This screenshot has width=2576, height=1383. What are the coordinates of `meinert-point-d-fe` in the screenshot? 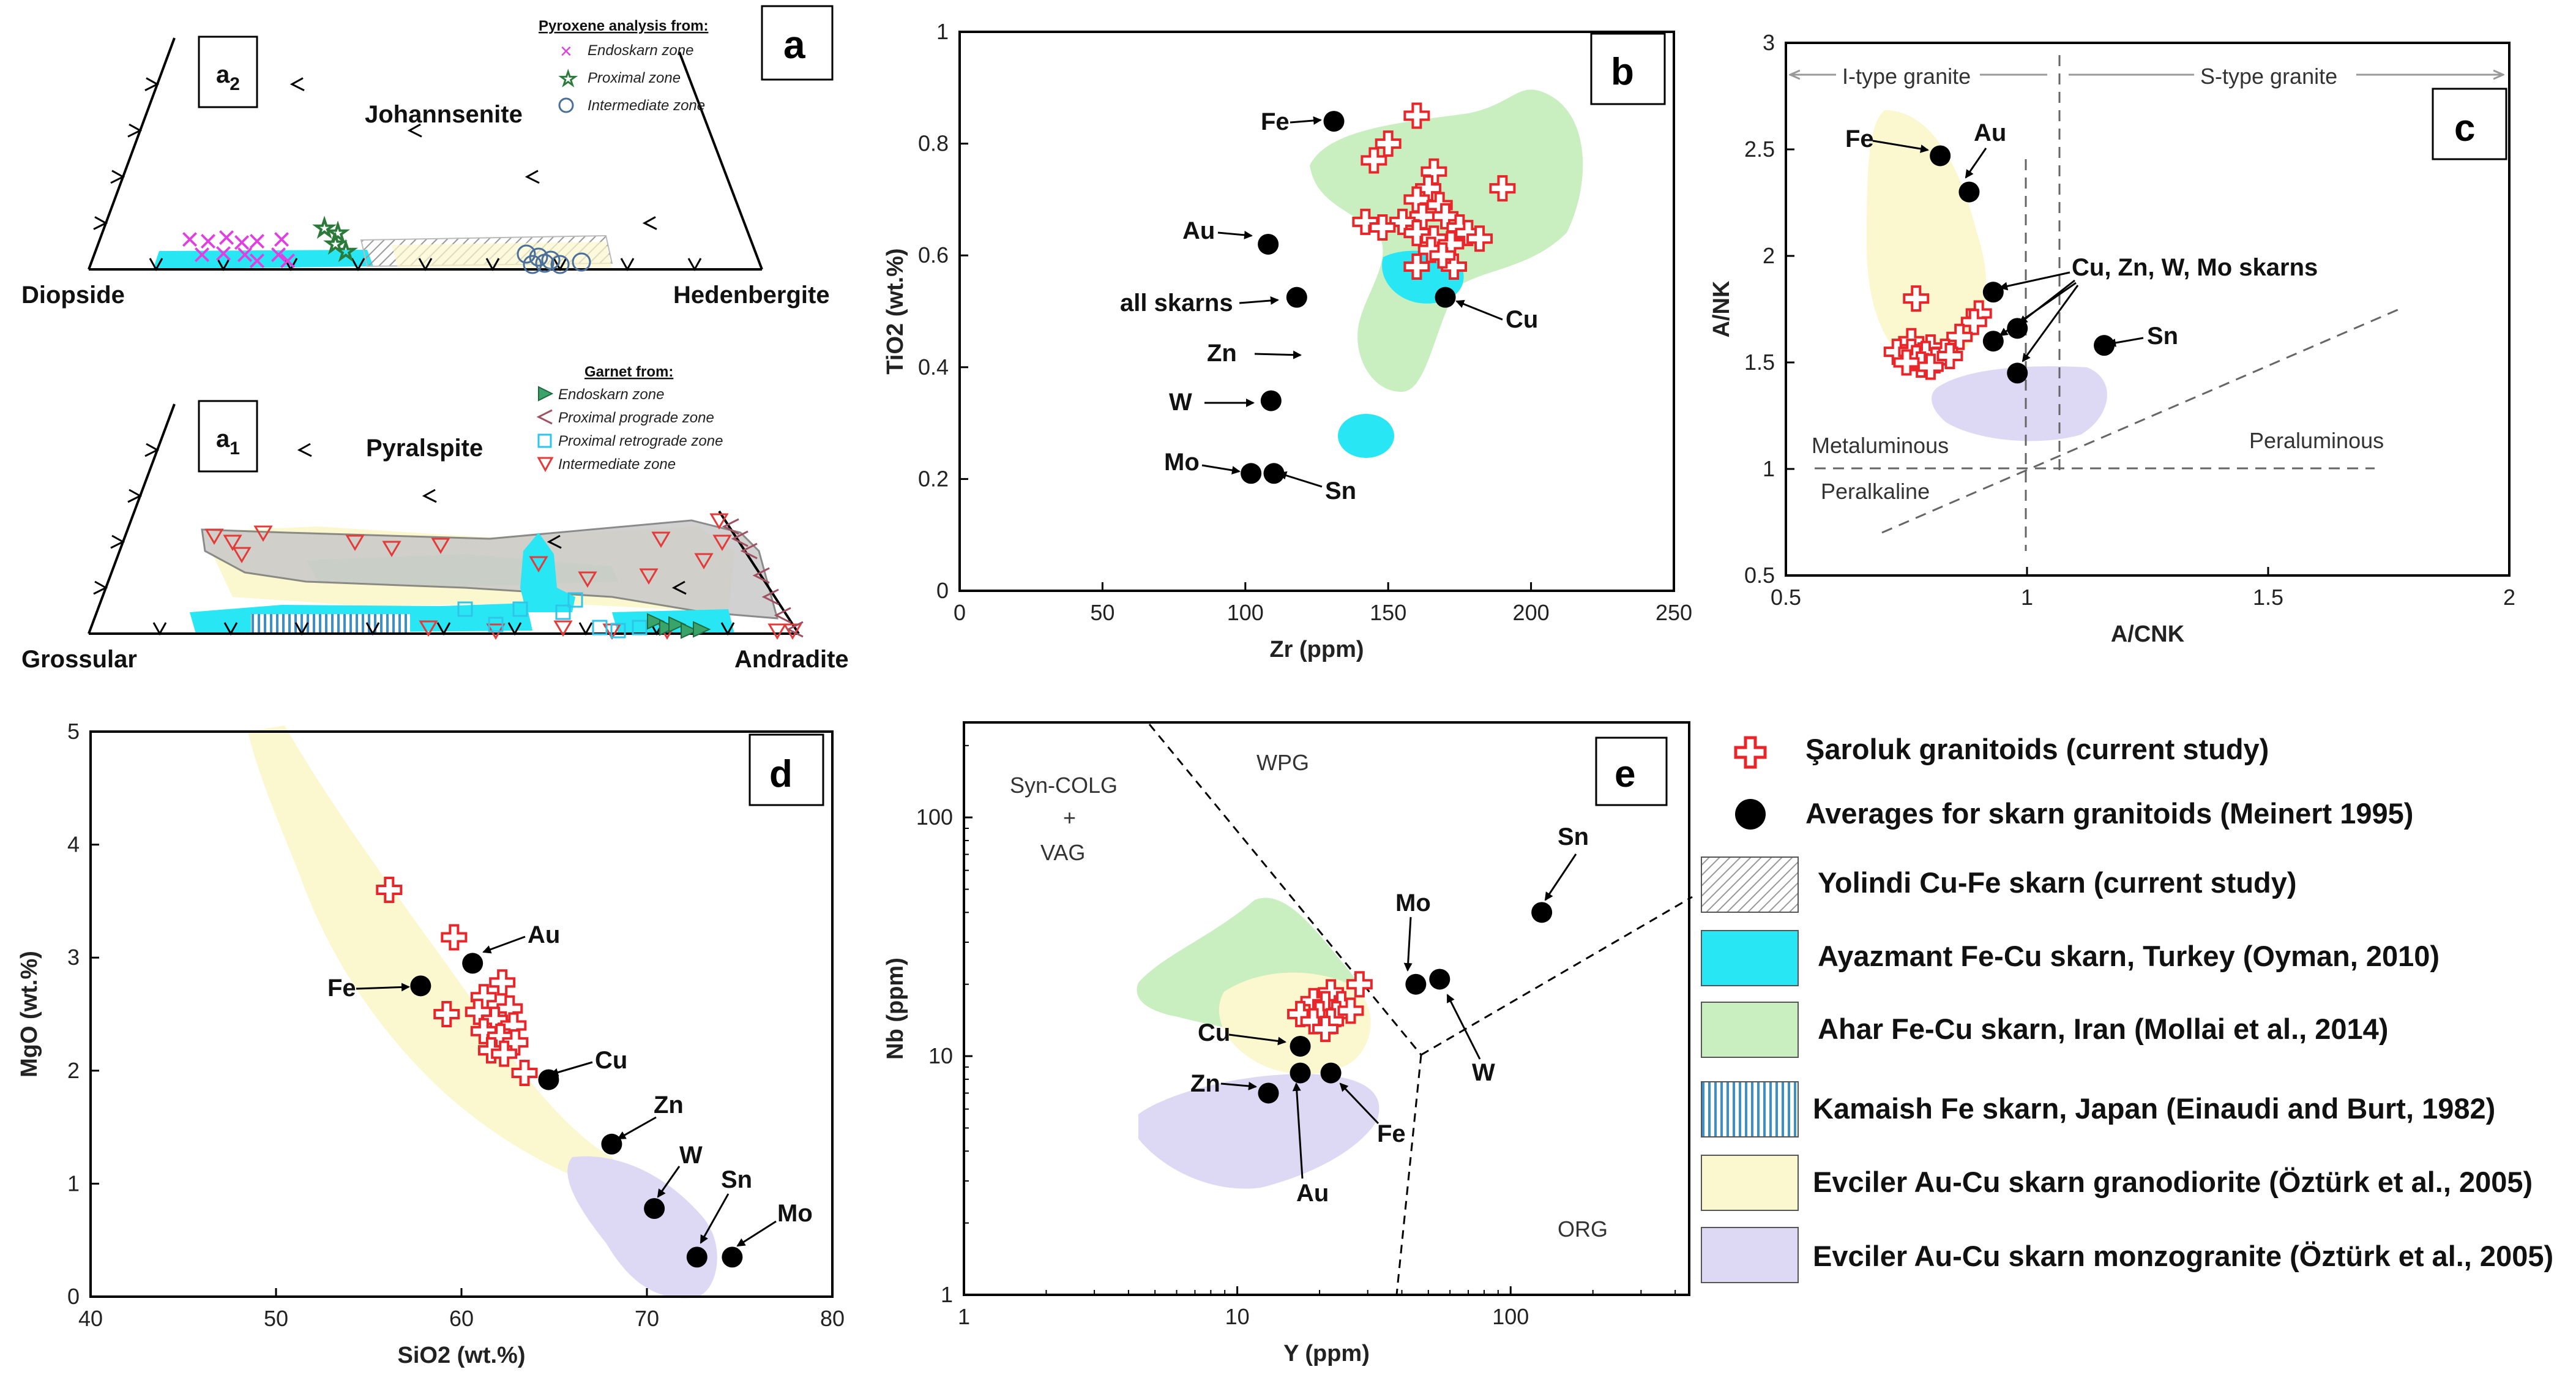 It's located at (420, 986).